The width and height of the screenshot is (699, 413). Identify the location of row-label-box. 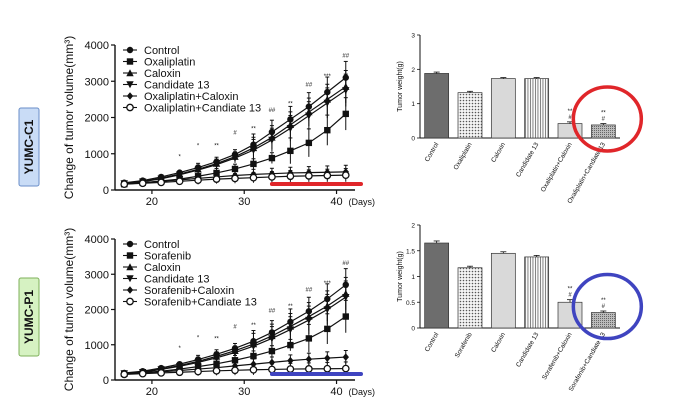
(29, 147).